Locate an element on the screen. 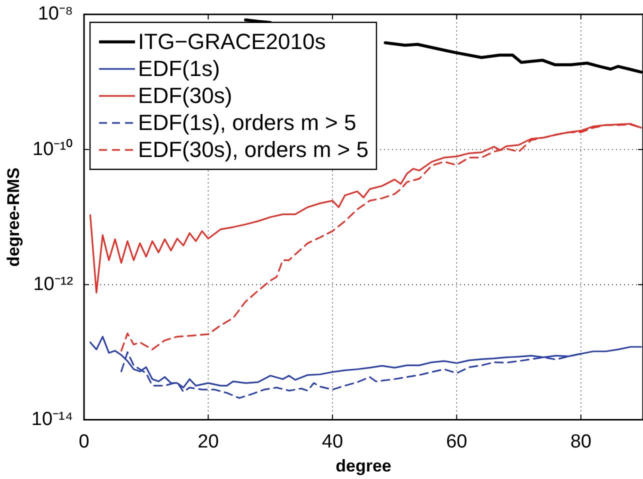 The width and height of the screenshot is (643, 479). y-tick-label: 10⁻¹⁴ is located at coordinates (52, 419).